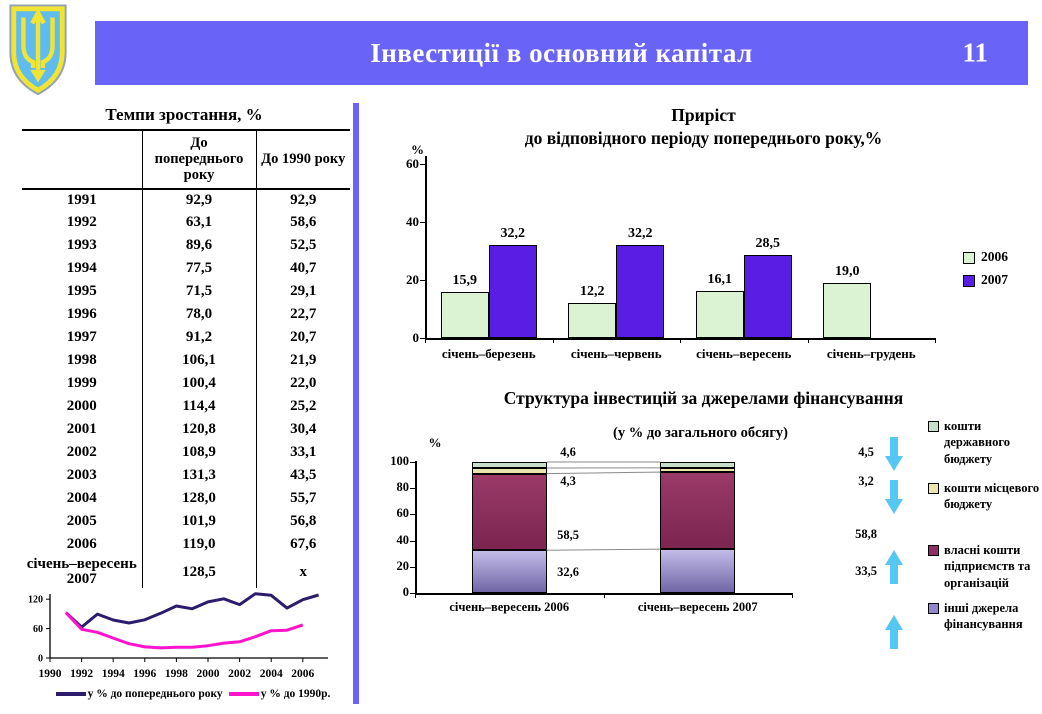 The height and width of the screenshot is (714, 1042). Describe the element at coordinates (186, 315) in the screenshot. I see `table-row: 1996 78,0 22,7` at that location.